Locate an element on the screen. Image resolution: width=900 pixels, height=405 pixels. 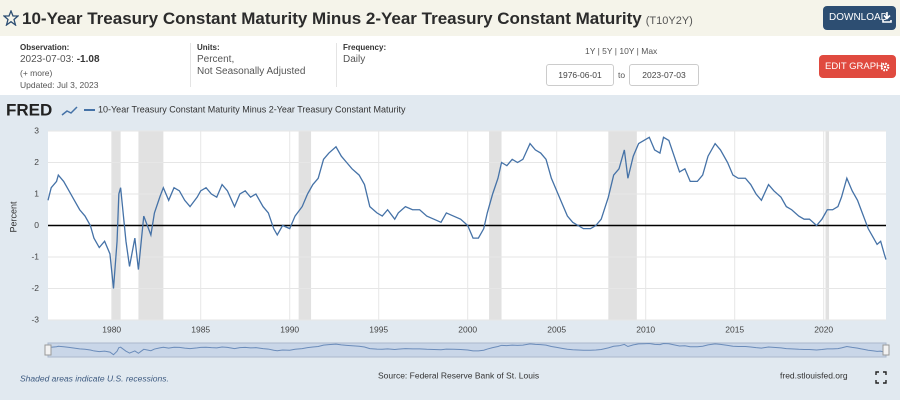
x-tick-label: 1980 is located at coordinates (111, 329).